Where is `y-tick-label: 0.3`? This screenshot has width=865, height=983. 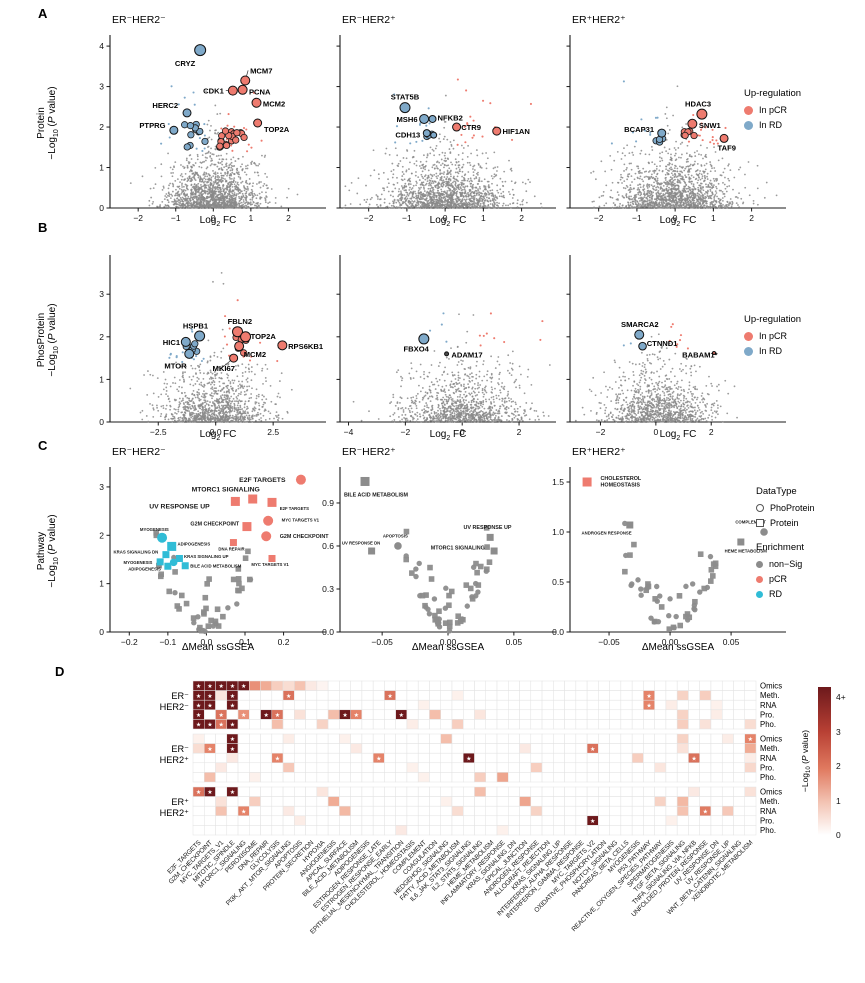 y-tick-label: 0.3 is located at coordinates (328, 589).